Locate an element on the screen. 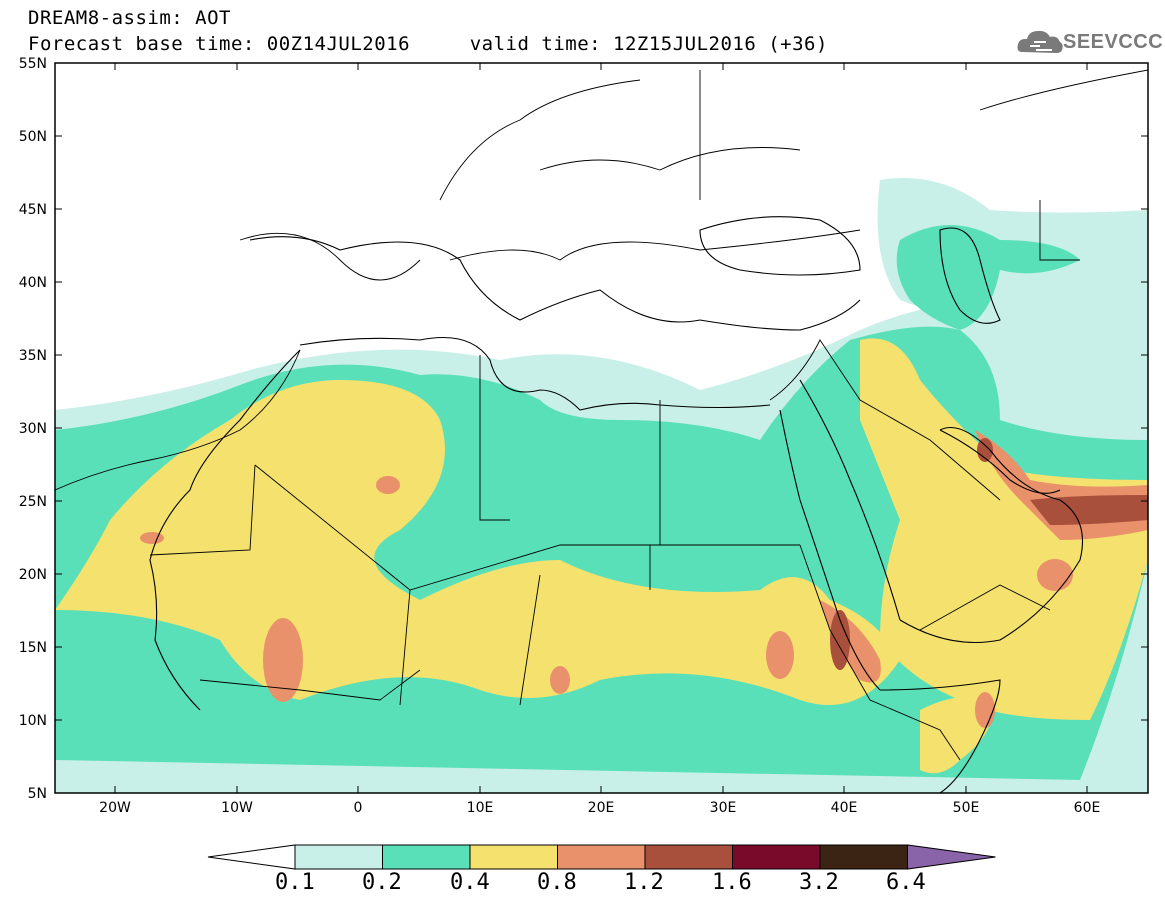  lon-label: 20E is located at coordinates (601, 808).